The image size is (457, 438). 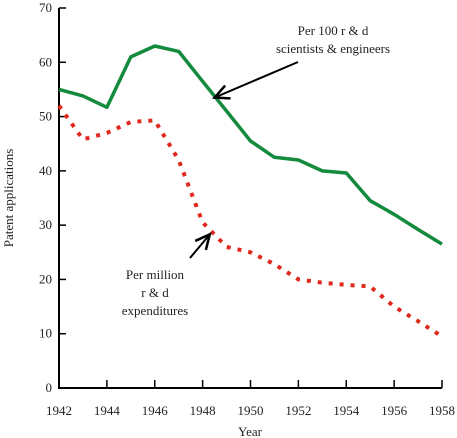 What do you see at coordinates (45, 7) in the screenshot?
I see `y-tick-label: 70` at bounding box center [45, 7].